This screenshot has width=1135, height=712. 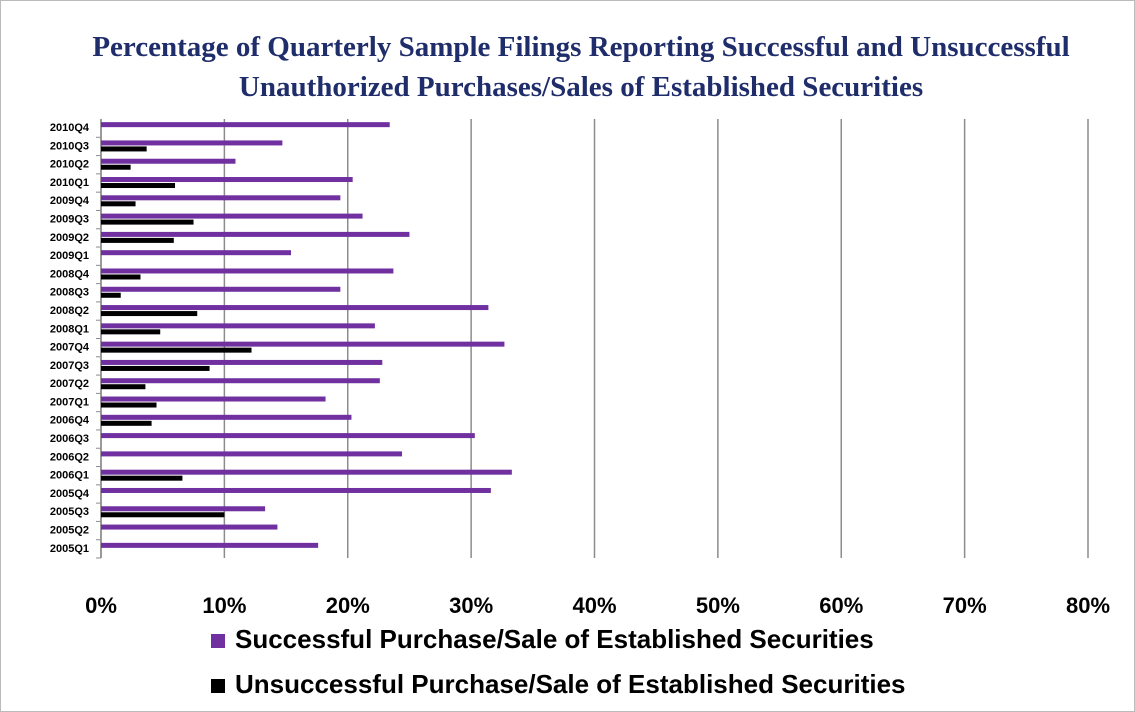 I want to click on y-tick-label: 2006Q4, so click(x=70, y=421).